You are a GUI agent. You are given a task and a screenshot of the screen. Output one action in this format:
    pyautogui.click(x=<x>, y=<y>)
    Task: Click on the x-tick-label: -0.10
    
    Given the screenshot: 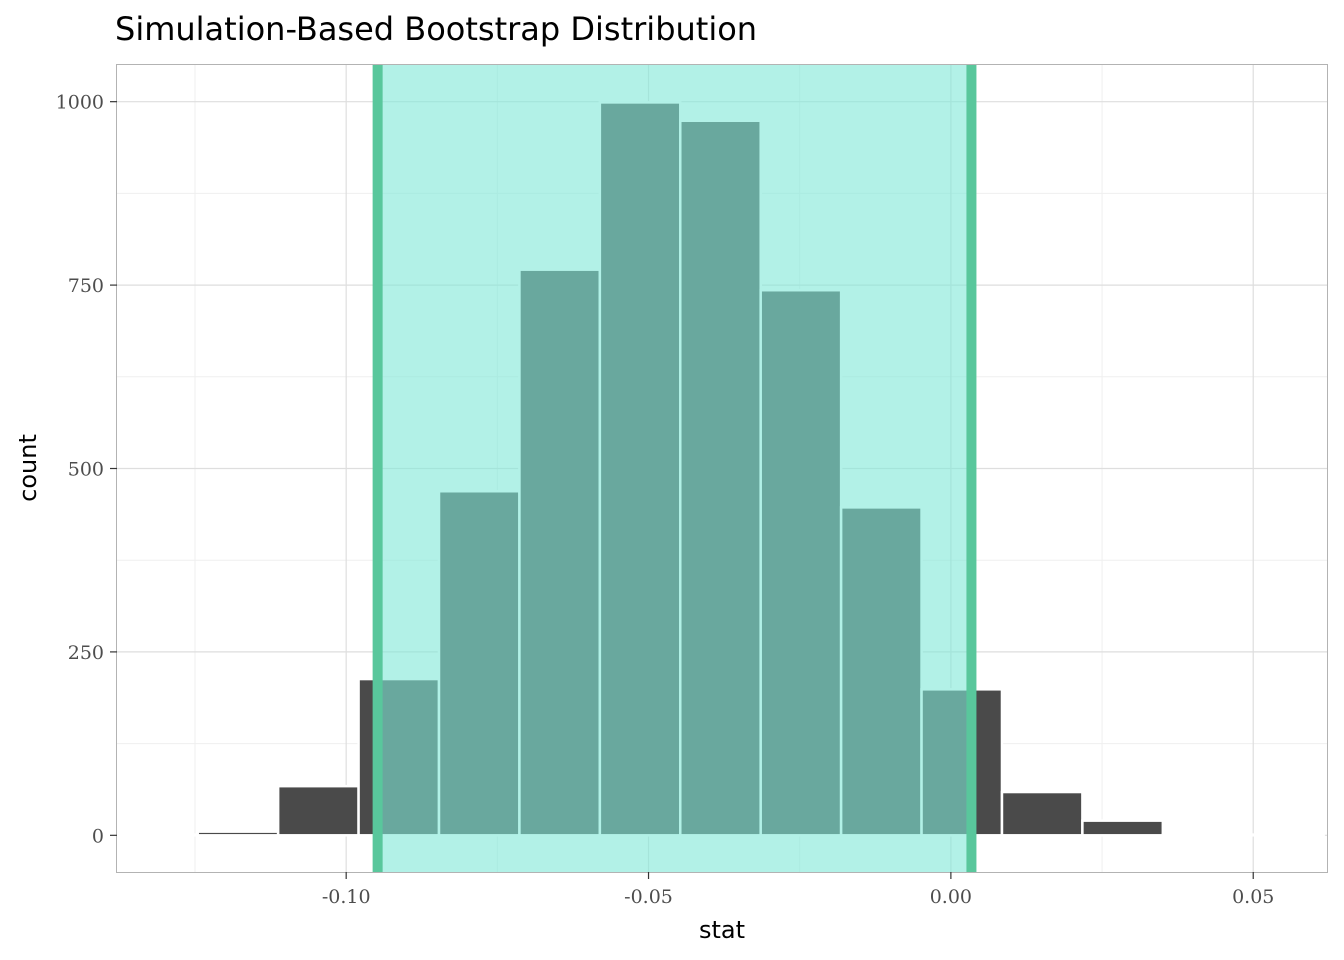 What is the action you would take?
    pyautogui.click(x=346, y=897)
    